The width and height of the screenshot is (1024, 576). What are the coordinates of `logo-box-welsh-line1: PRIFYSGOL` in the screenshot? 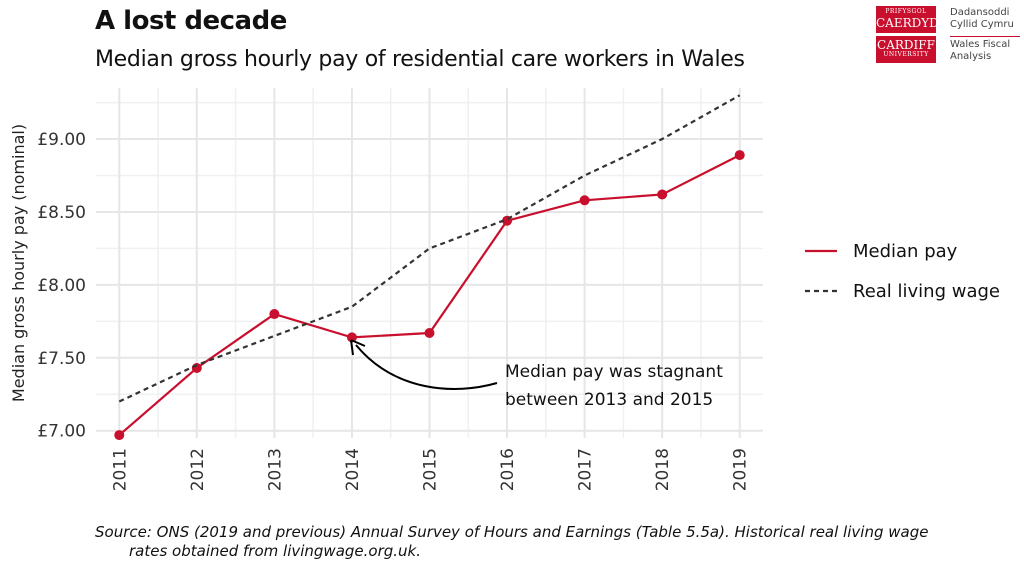 It's located at (906, 11).